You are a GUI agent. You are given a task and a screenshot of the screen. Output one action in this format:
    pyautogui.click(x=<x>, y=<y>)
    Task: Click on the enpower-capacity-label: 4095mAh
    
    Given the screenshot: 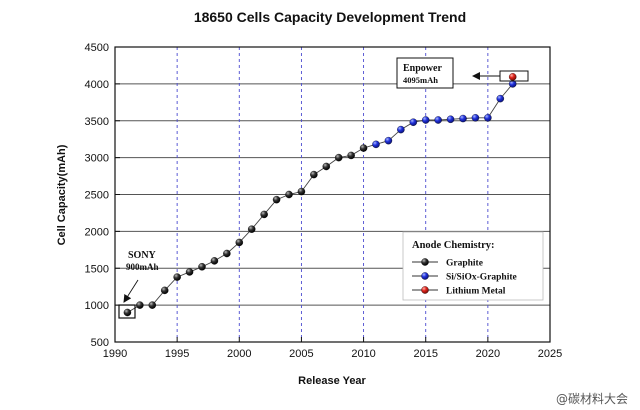 What is the action you would take?
    pyautogui.click(x=420, y=80)
    